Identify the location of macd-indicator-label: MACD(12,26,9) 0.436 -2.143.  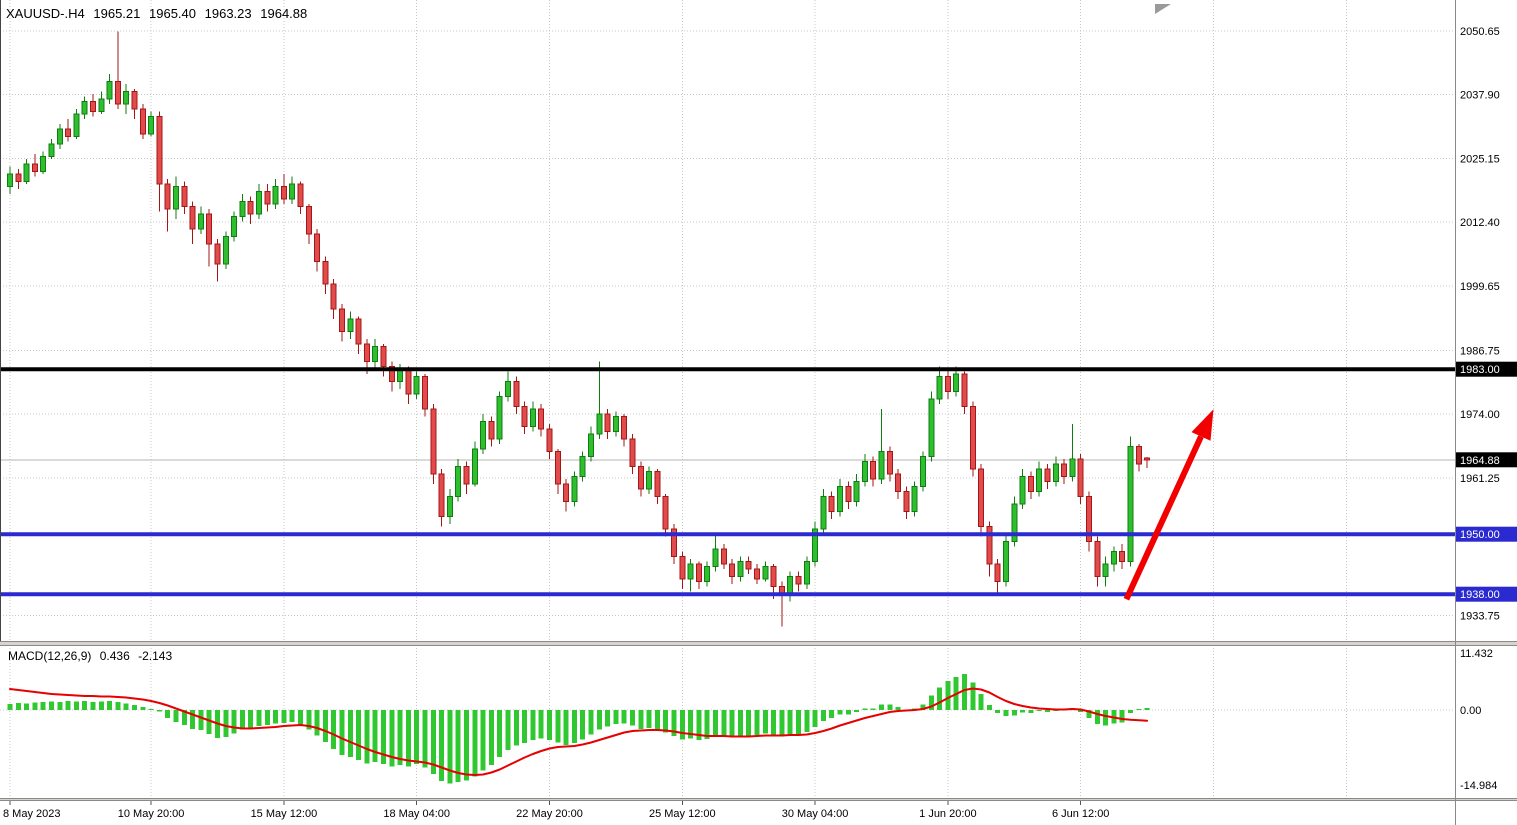
(92, 656).